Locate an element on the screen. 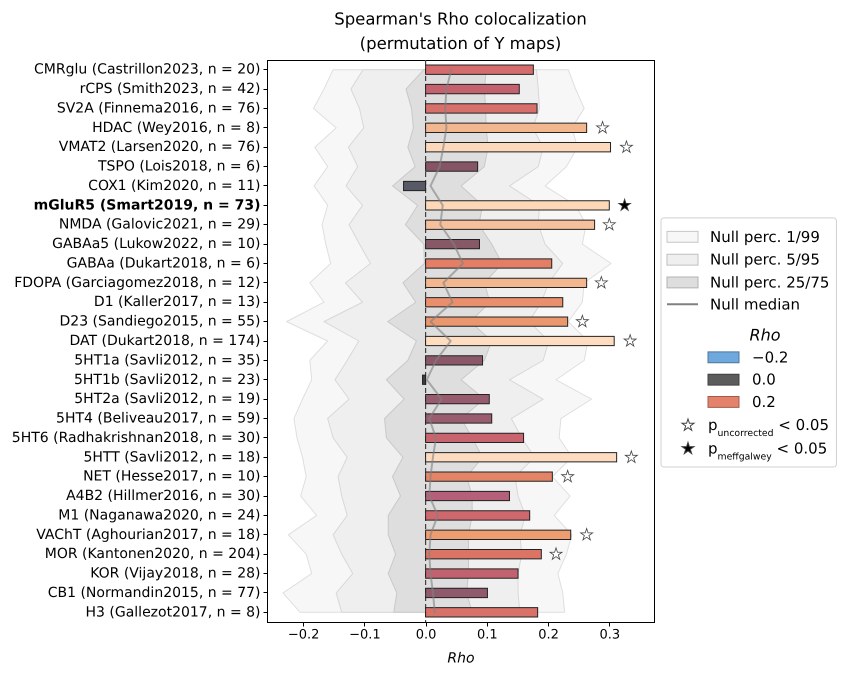  y-tick-label: GABAa5 (Lukow2022, n = 10) is located at coordinates (156, 244).